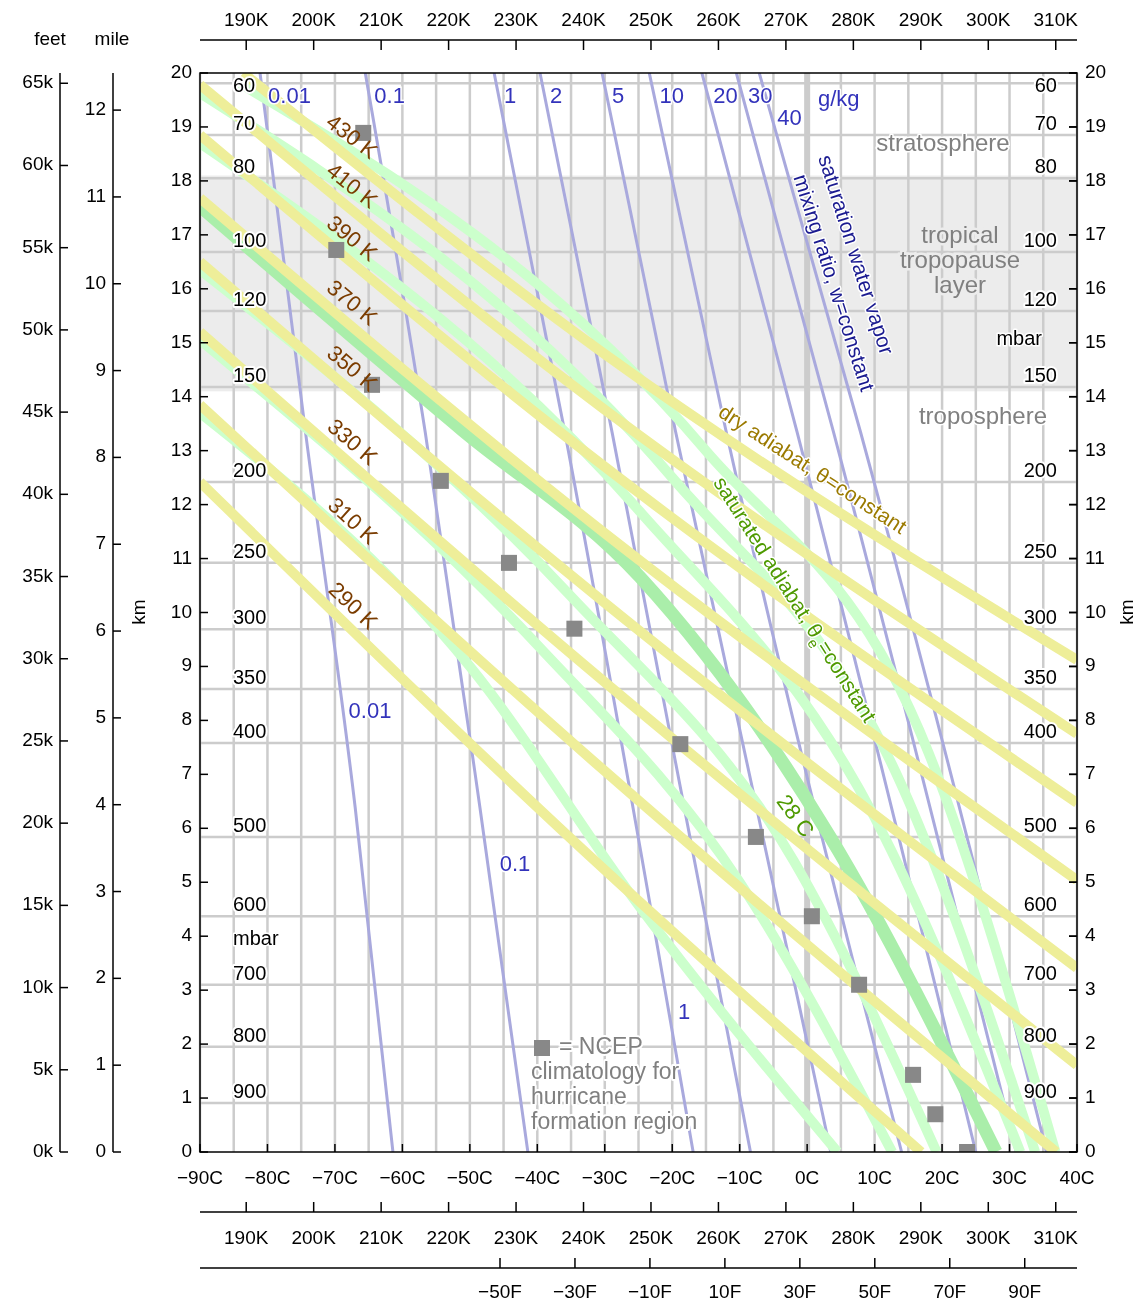 The image size is (1144, 1306). What do you see at coordinates (246, 1237) in the screenshot?
I see `text: 190K` at bounding box center [246, 1237].